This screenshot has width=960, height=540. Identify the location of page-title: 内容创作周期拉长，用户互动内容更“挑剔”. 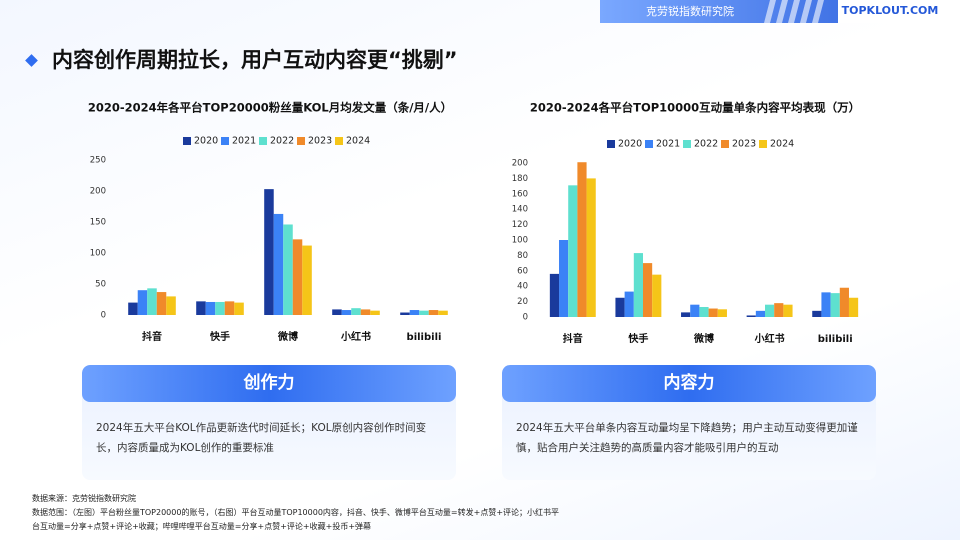
(255, 60).